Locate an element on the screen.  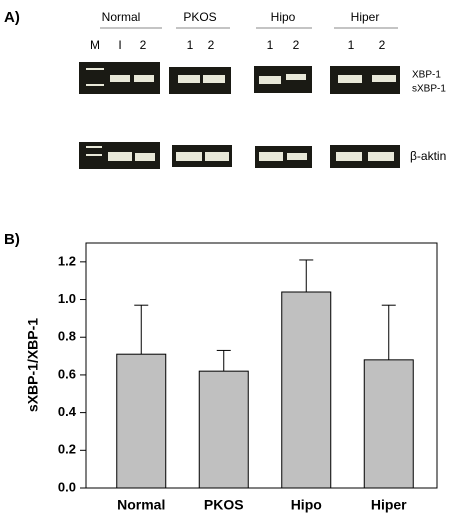
y-tick-label: 0.0 is located at coordinates (67, 486).